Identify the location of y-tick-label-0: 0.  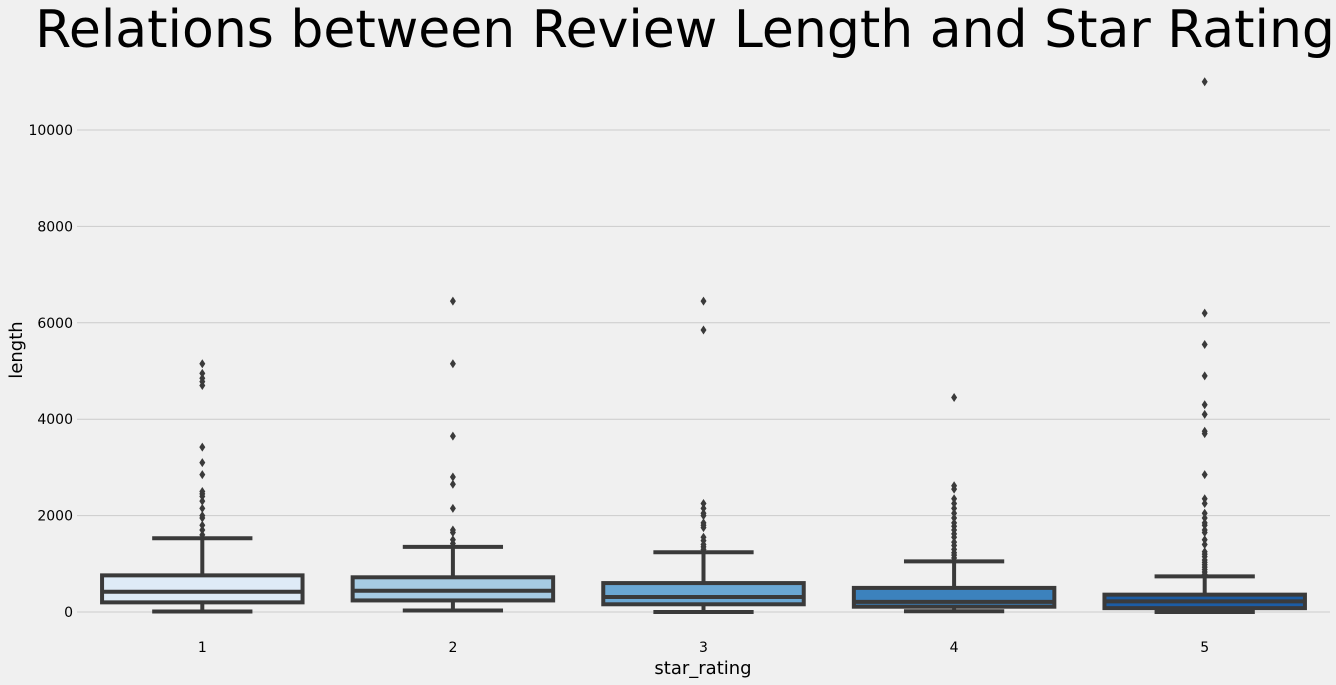
(68, 613).